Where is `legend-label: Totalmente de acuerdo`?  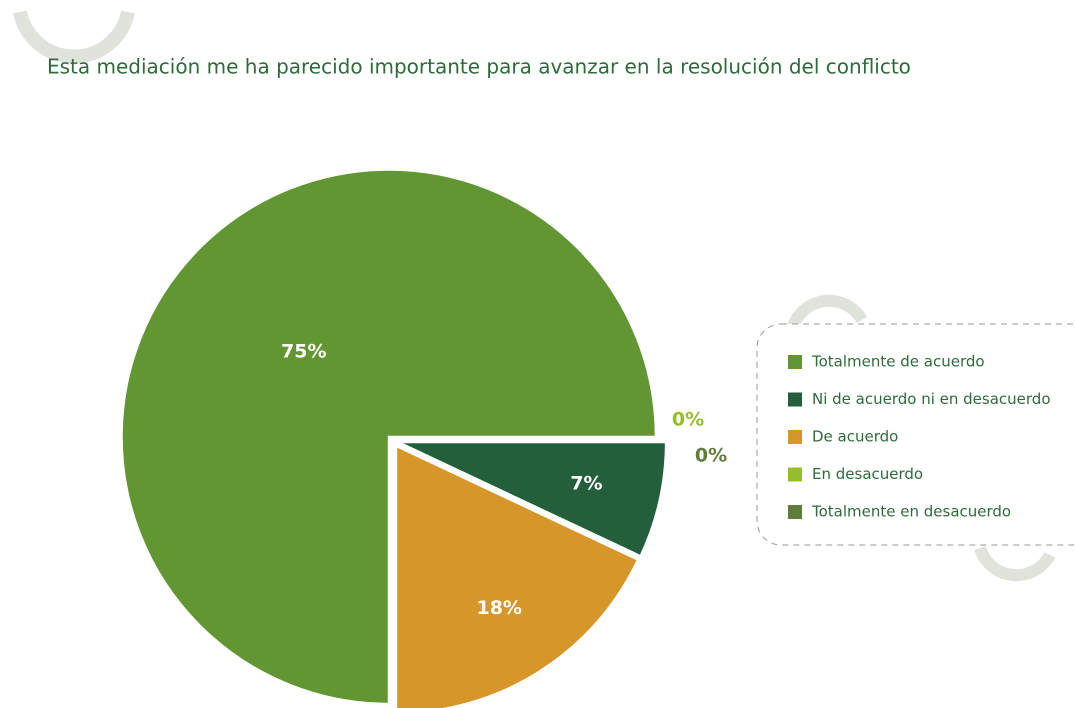
legend-label: Totalmente de acuerdo is located at coordinates (898, 362).